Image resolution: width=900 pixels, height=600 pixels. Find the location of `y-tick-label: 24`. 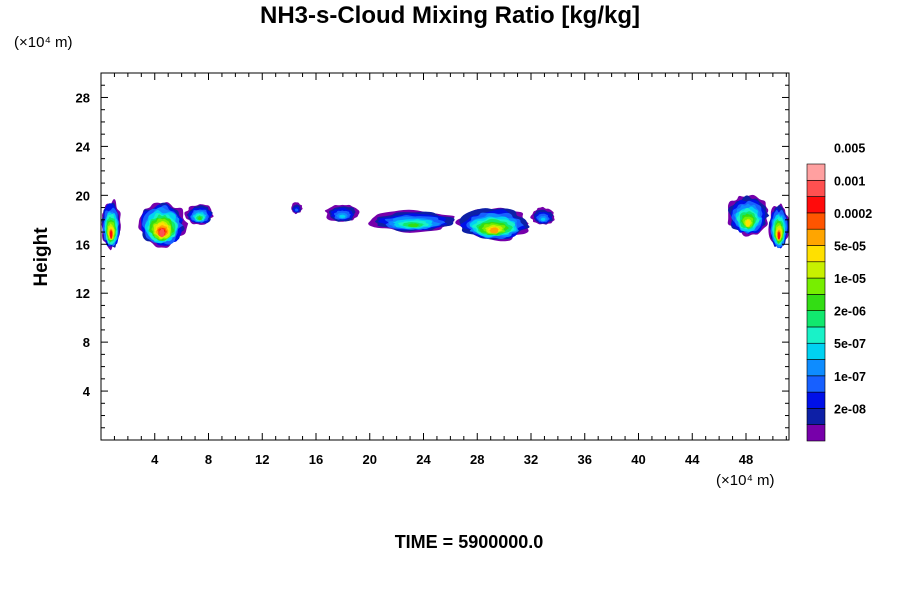

y-tick-label: 24 is located at coordinates (83, 146).